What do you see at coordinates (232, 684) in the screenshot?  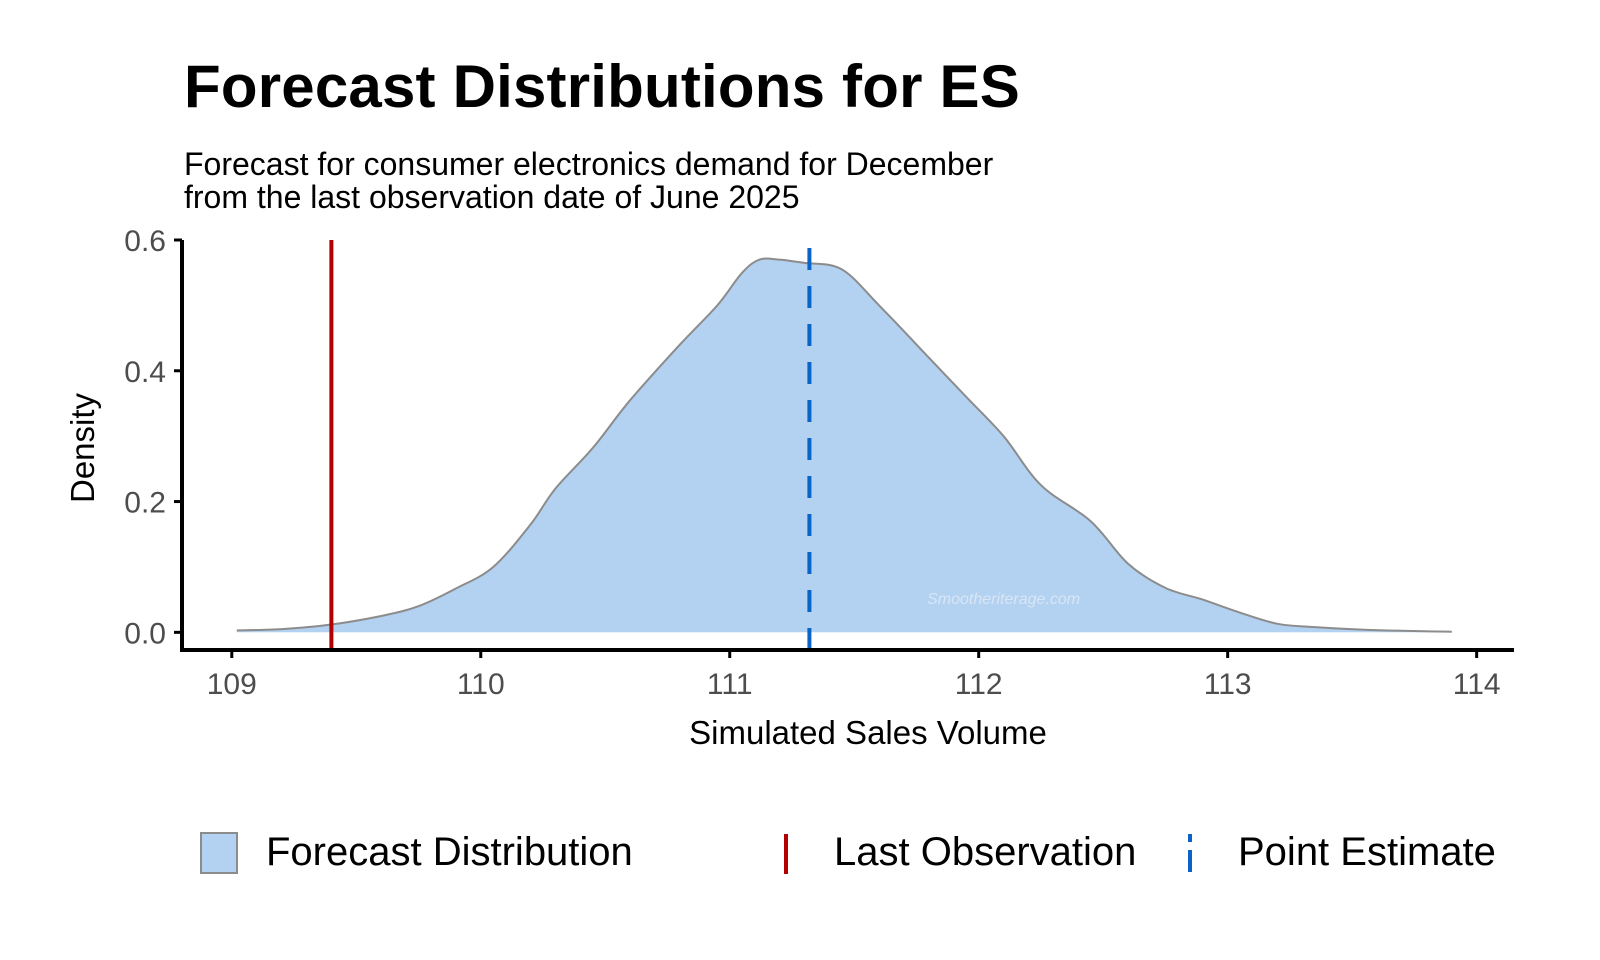 I see `x-tick-label: 109` at bounding box center [232, 684].